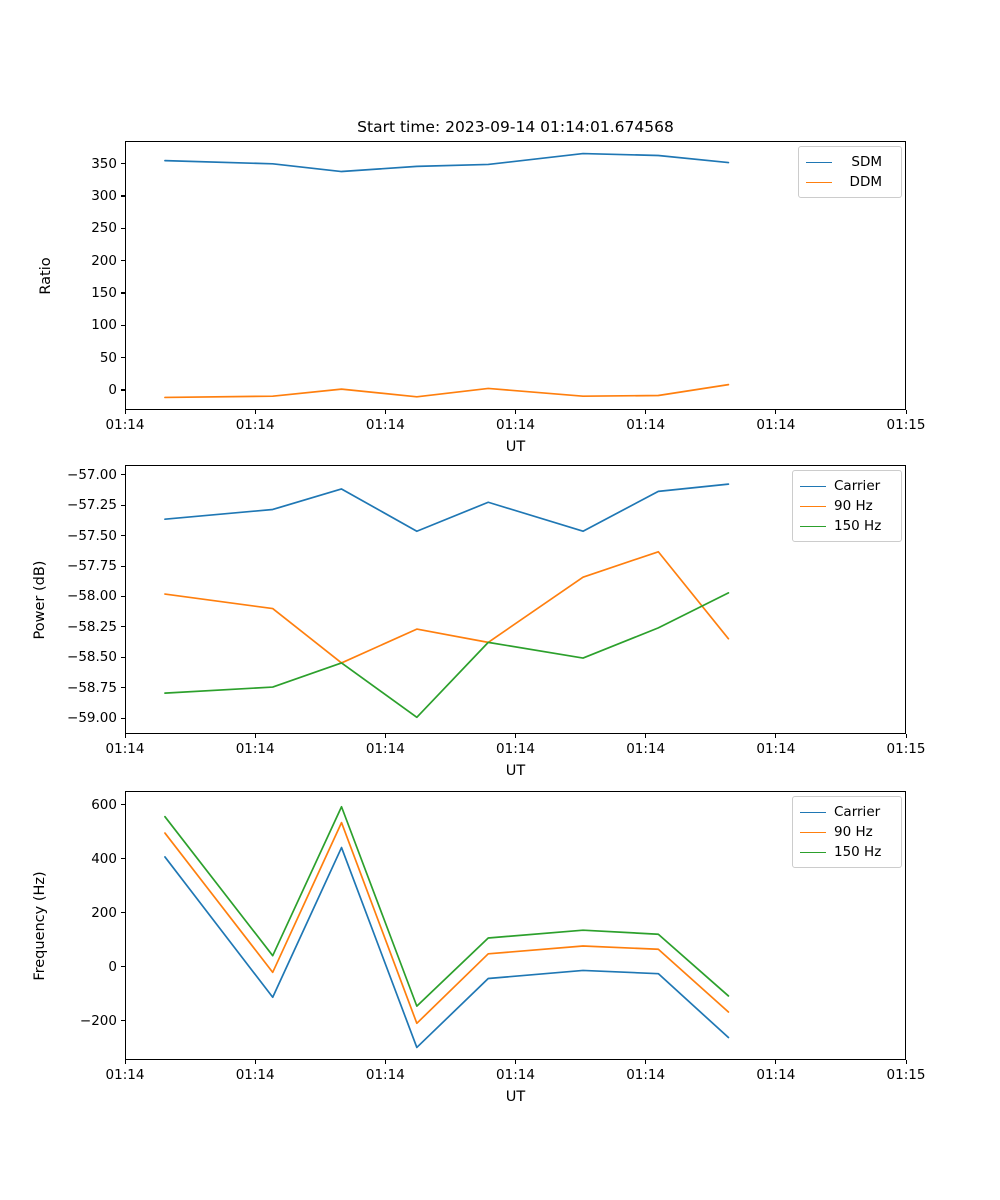 This screenshot has width=1000, height=1200. I want to click on y-tick-label: −58.75, so click(92, 687).